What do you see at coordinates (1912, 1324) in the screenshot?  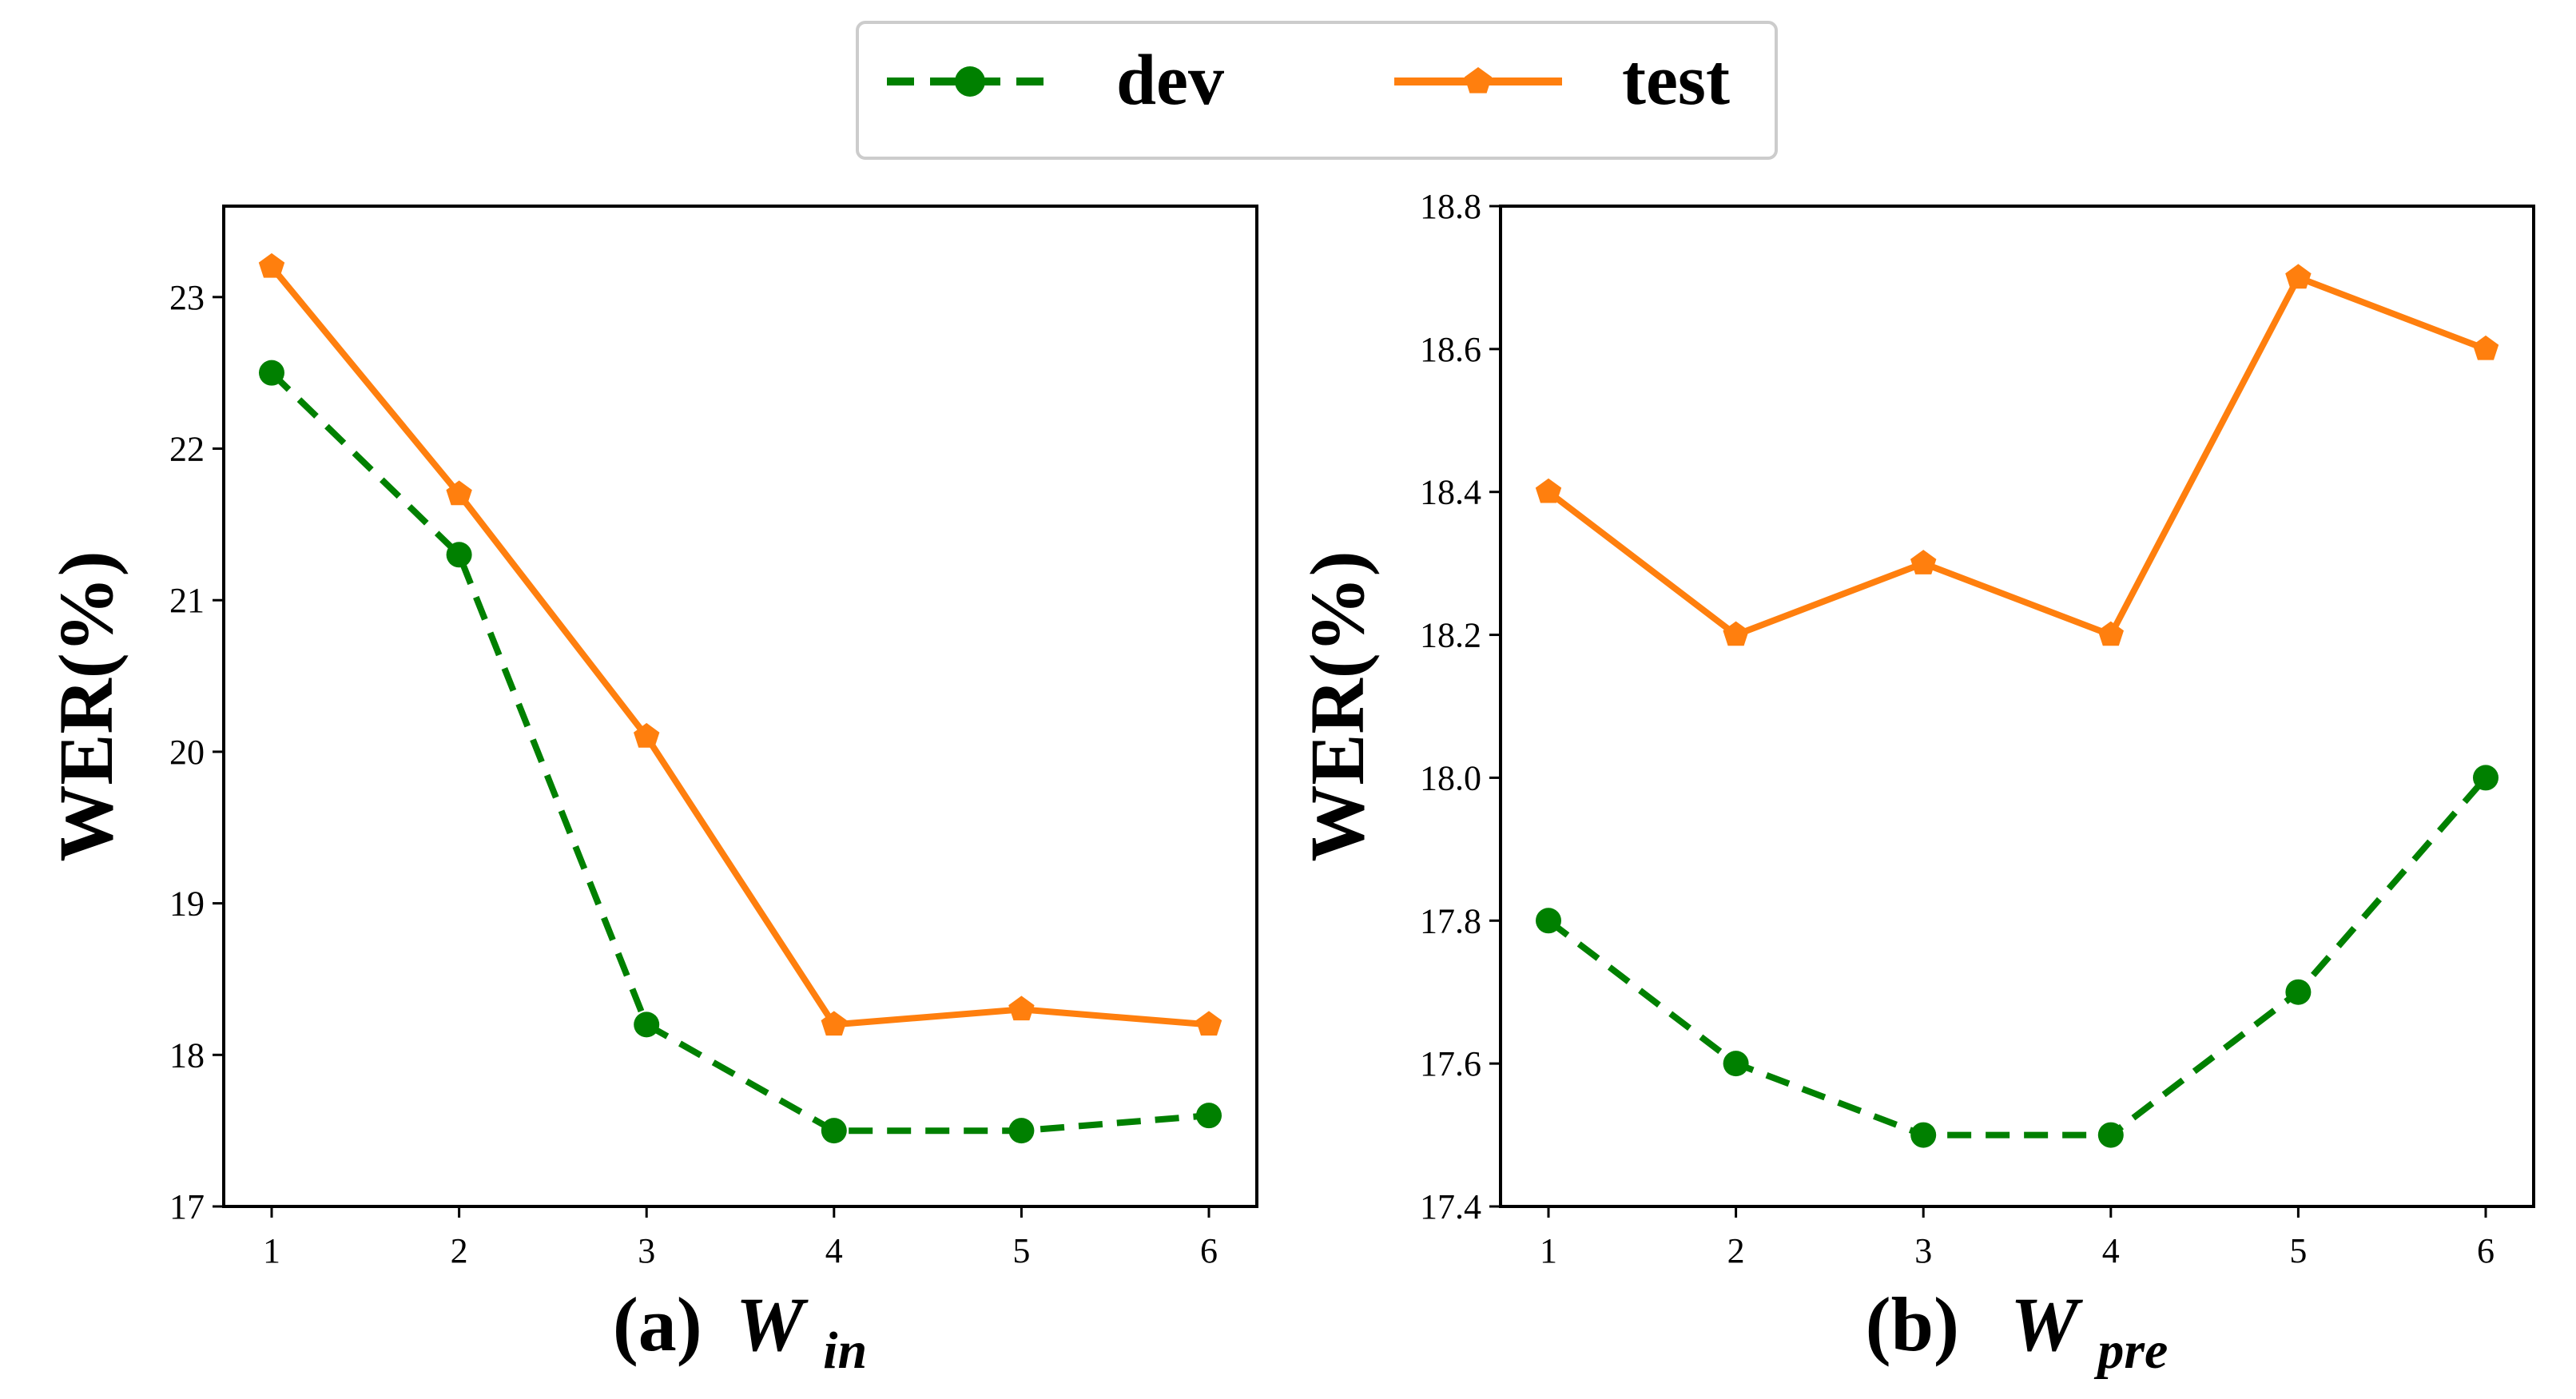 I see `panel-b-label: (b)` at bounding box center [1912, 1324].